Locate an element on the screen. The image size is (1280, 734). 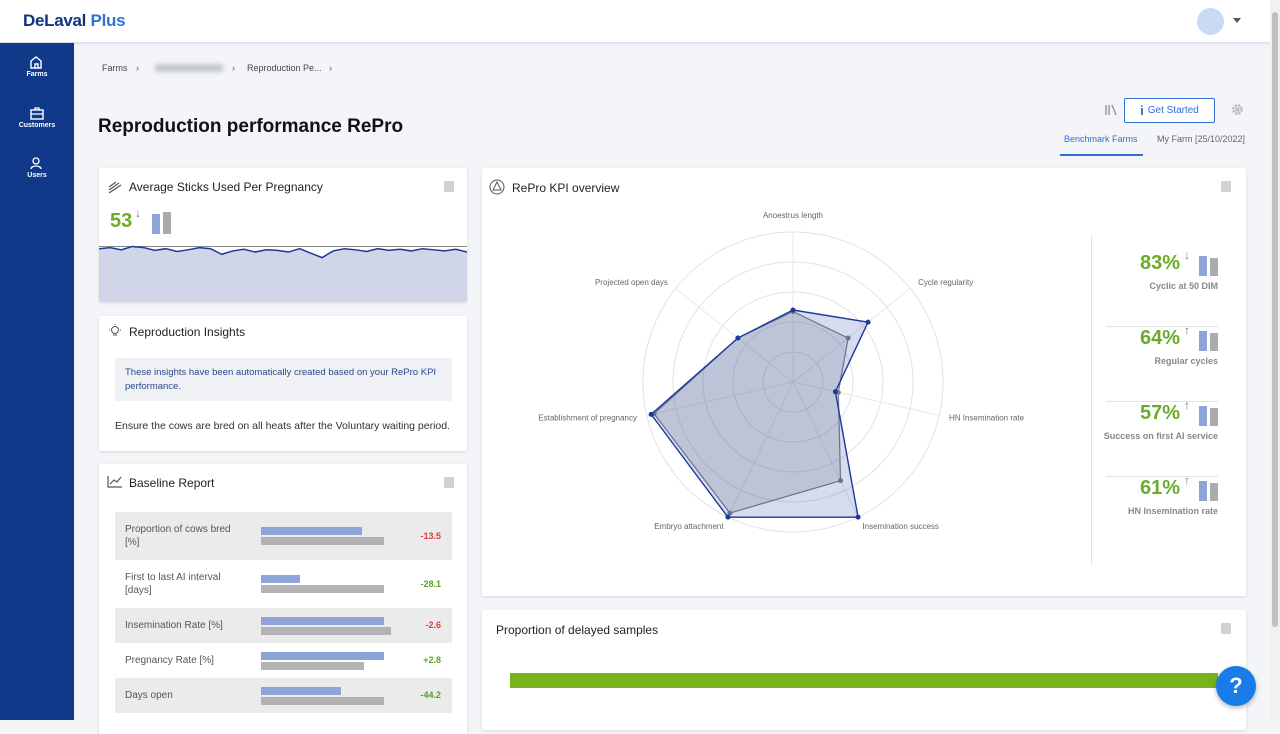
baseline-row: Days open-44.2 is located at coordinates (283, 695).